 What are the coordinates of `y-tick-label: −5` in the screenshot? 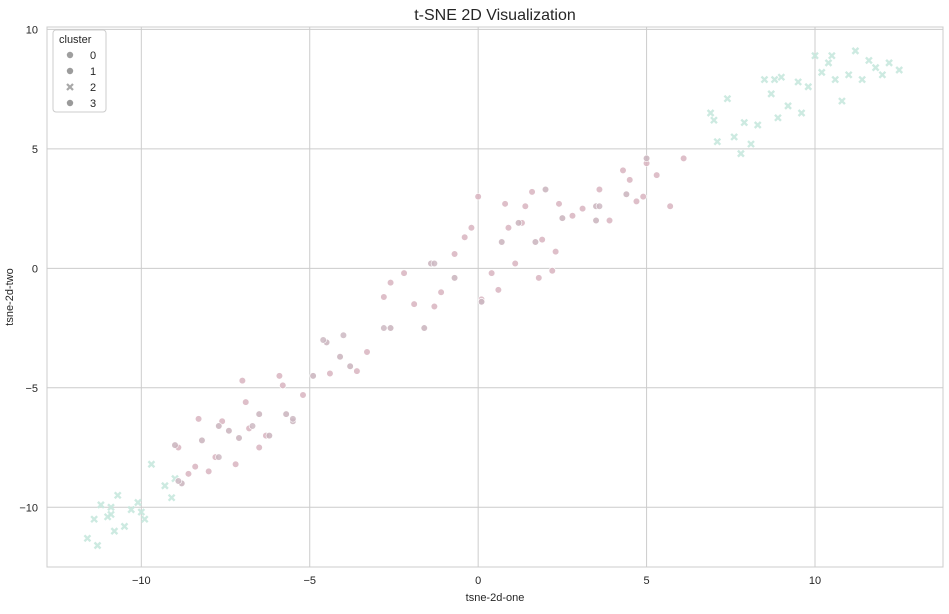 It's located at (31, 389).